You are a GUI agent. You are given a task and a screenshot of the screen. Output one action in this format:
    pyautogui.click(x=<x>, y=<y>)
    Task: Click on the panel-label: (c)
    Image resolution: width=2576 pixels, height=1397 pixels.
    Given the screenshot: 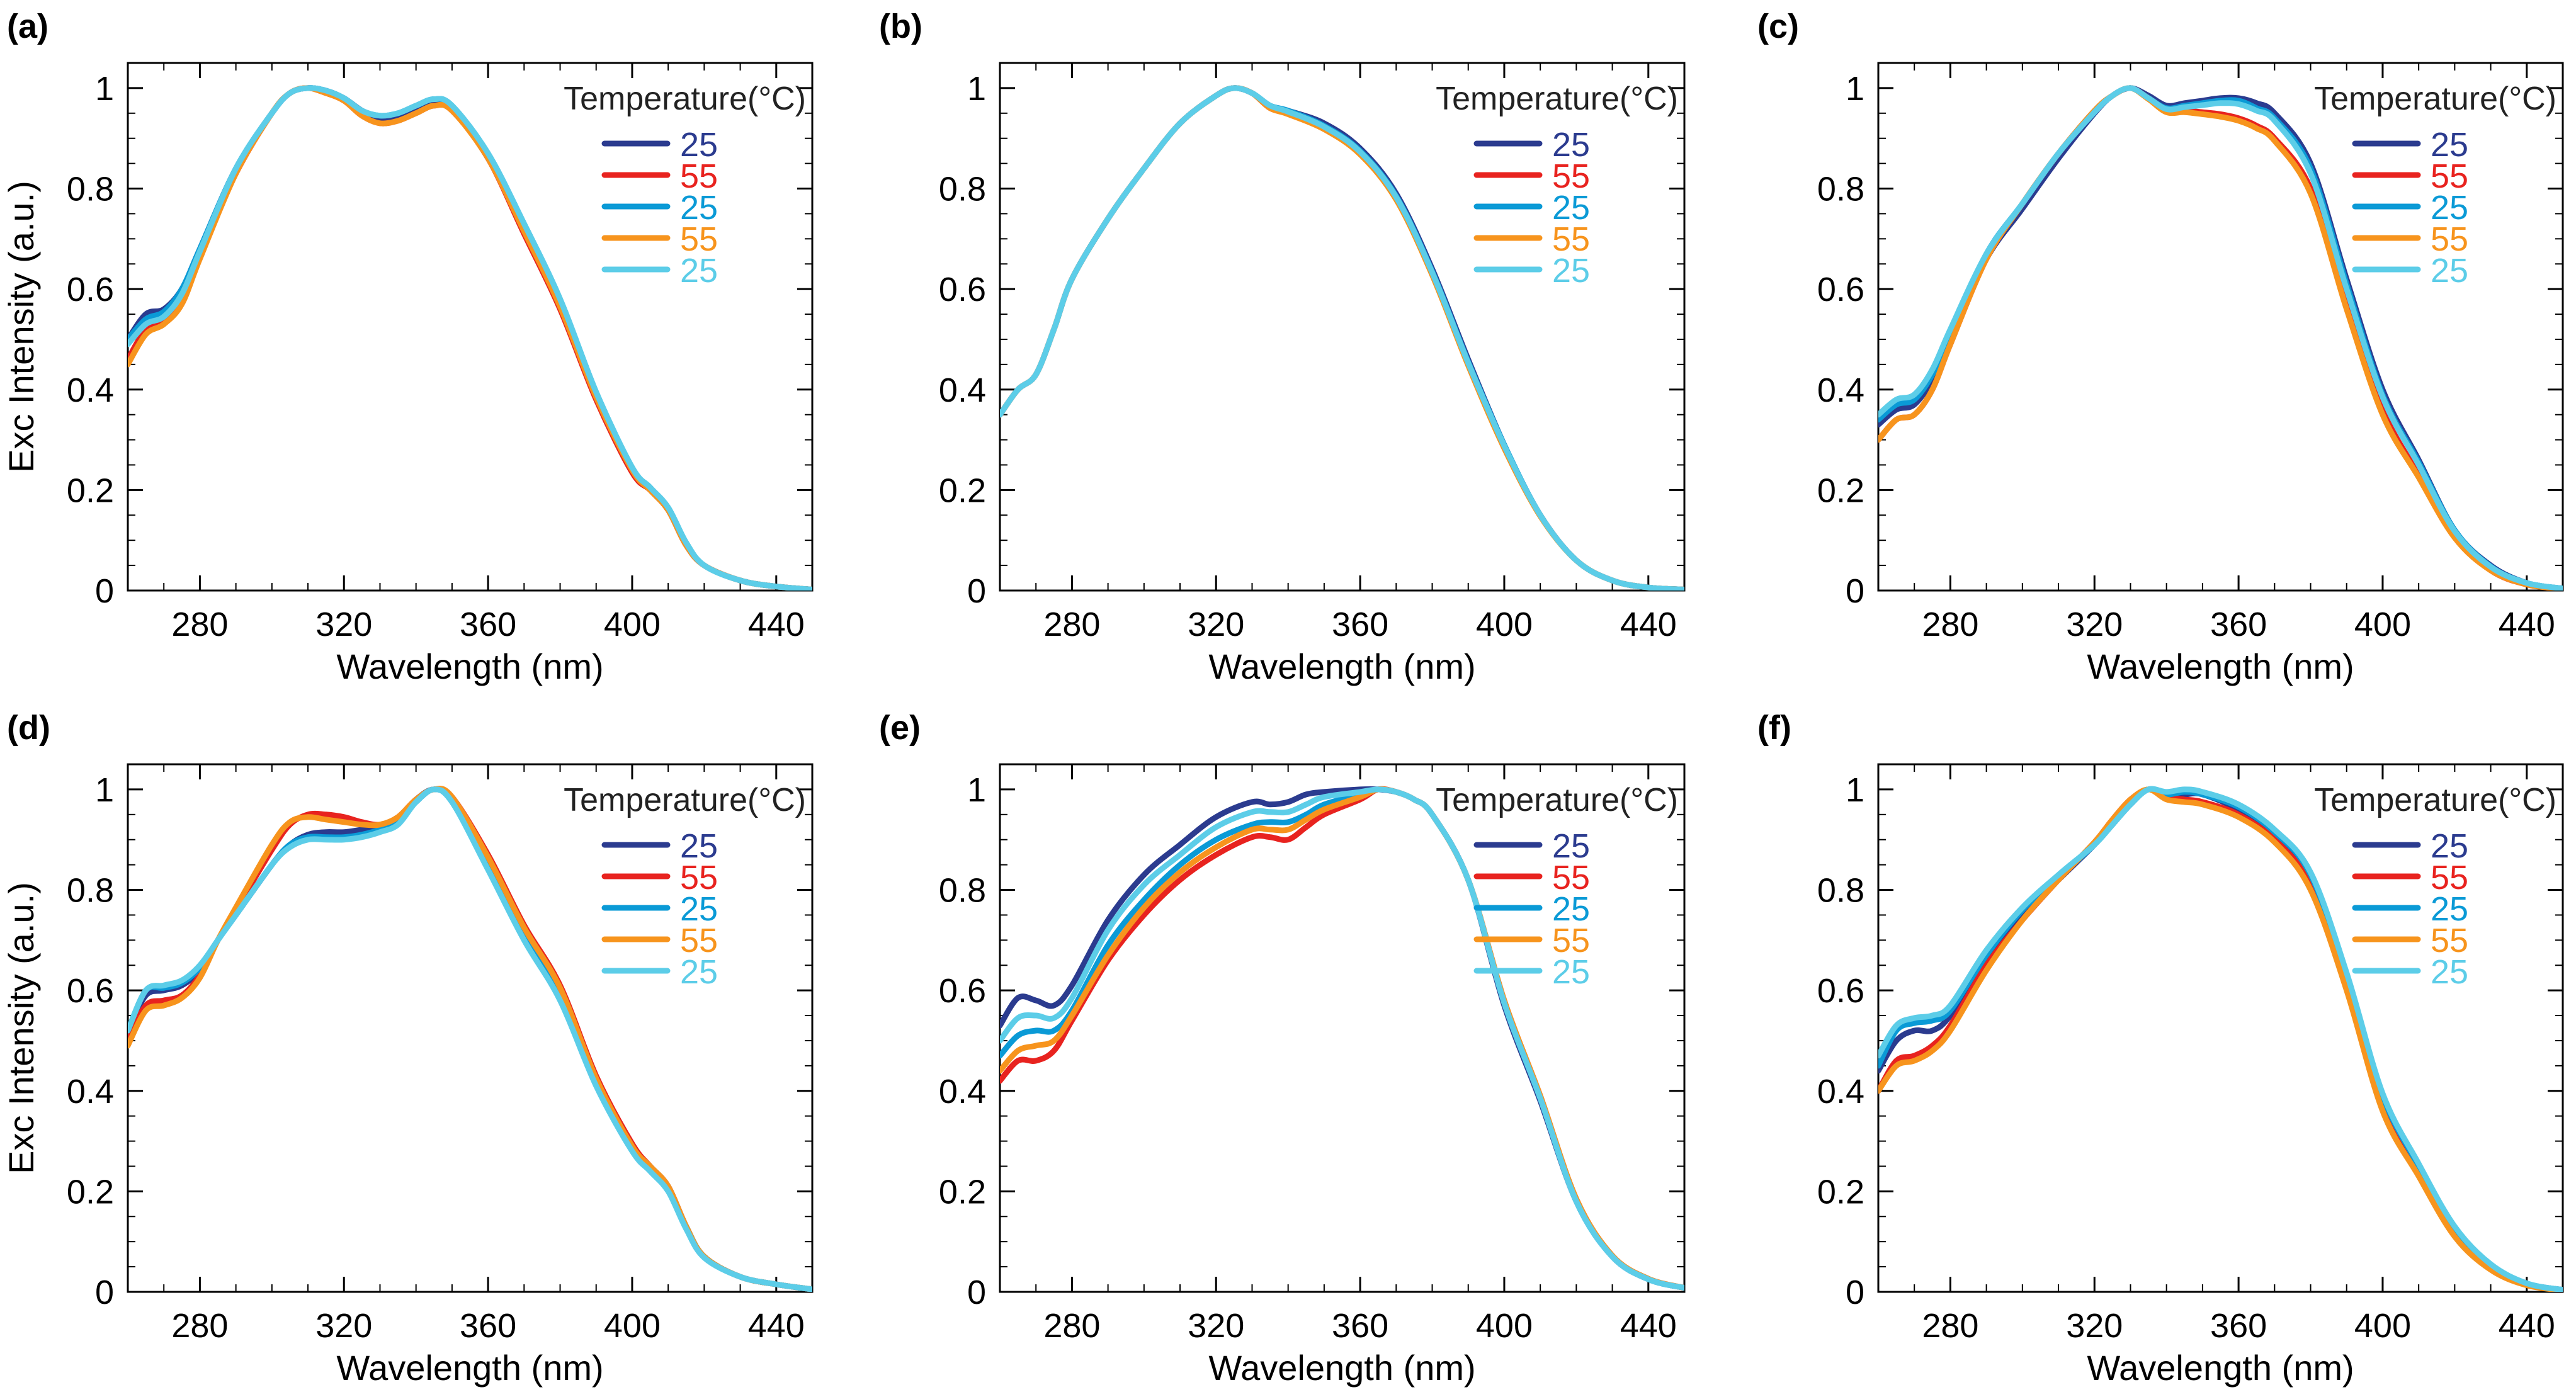 What is the action you would take?
    pyautogui.click(x=1778, y=26)
    